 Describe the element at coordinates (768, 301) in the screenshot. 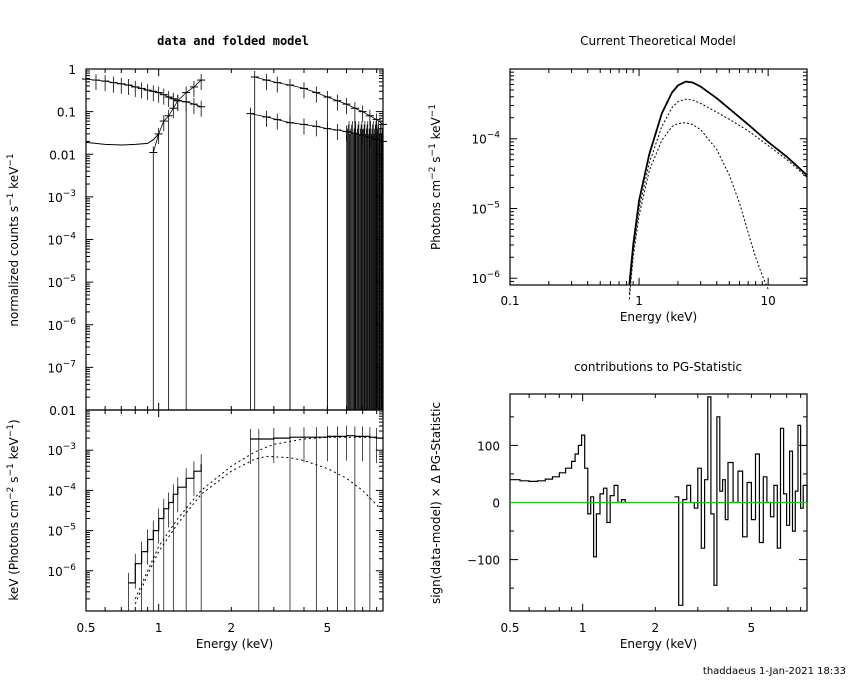

I see `x-tick-label: 10` at that location.